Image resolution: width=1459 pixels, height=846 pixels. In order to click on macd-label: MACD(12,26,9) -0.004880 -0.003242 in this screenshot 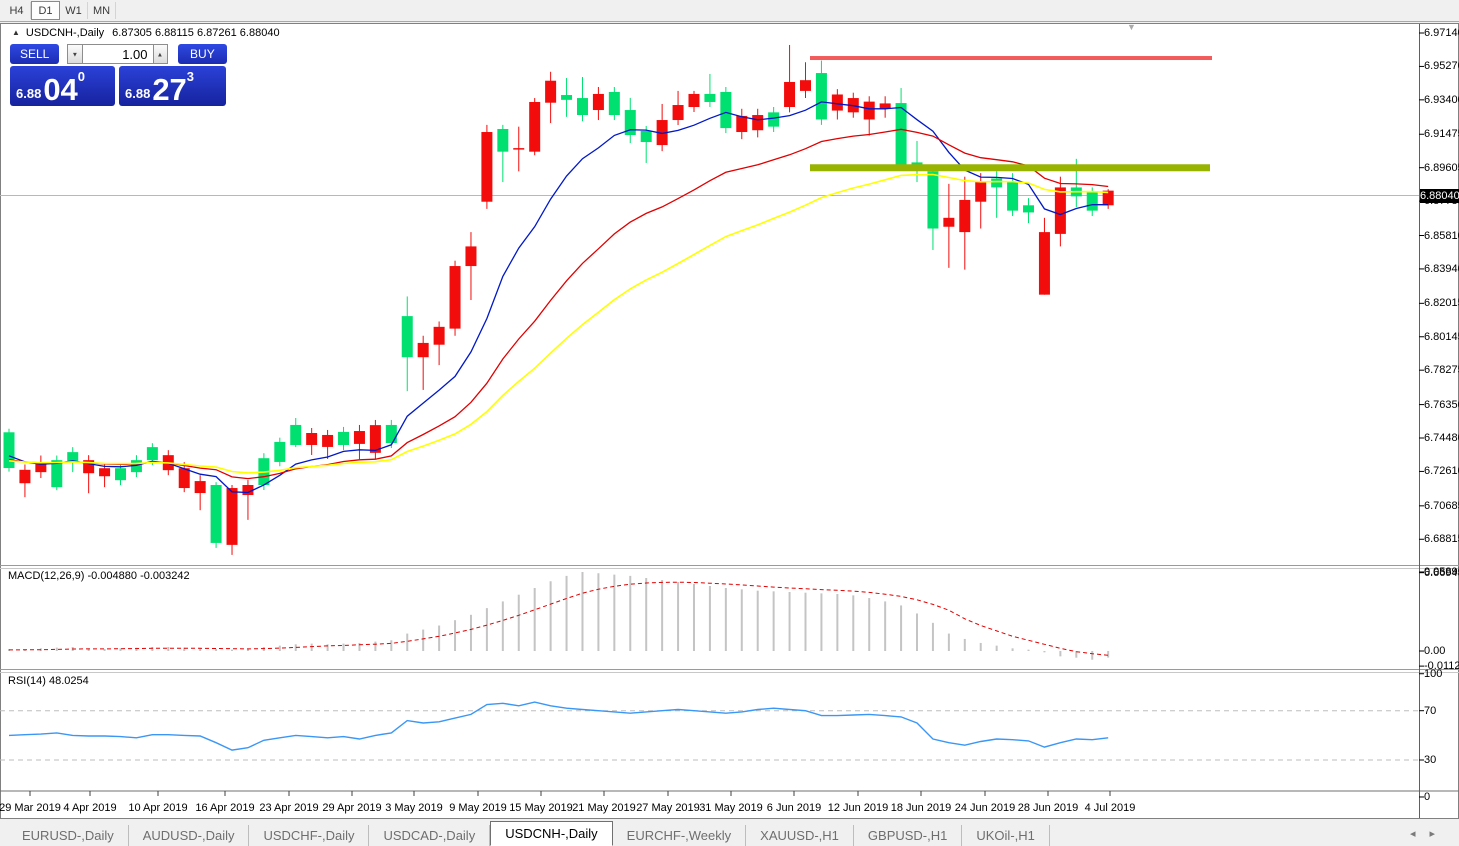, I will do `click(99, 576)`.